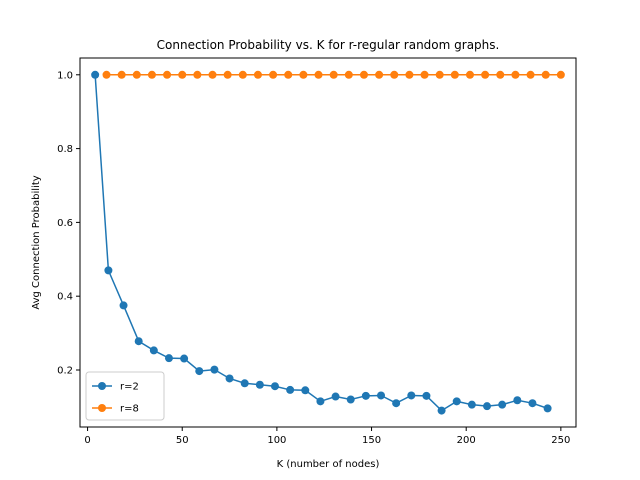 This screenshot has height=480, width=640. Describe the element at coordinates (87, 440) in the screenshot. I see `x-tick-label: 0` at that location.